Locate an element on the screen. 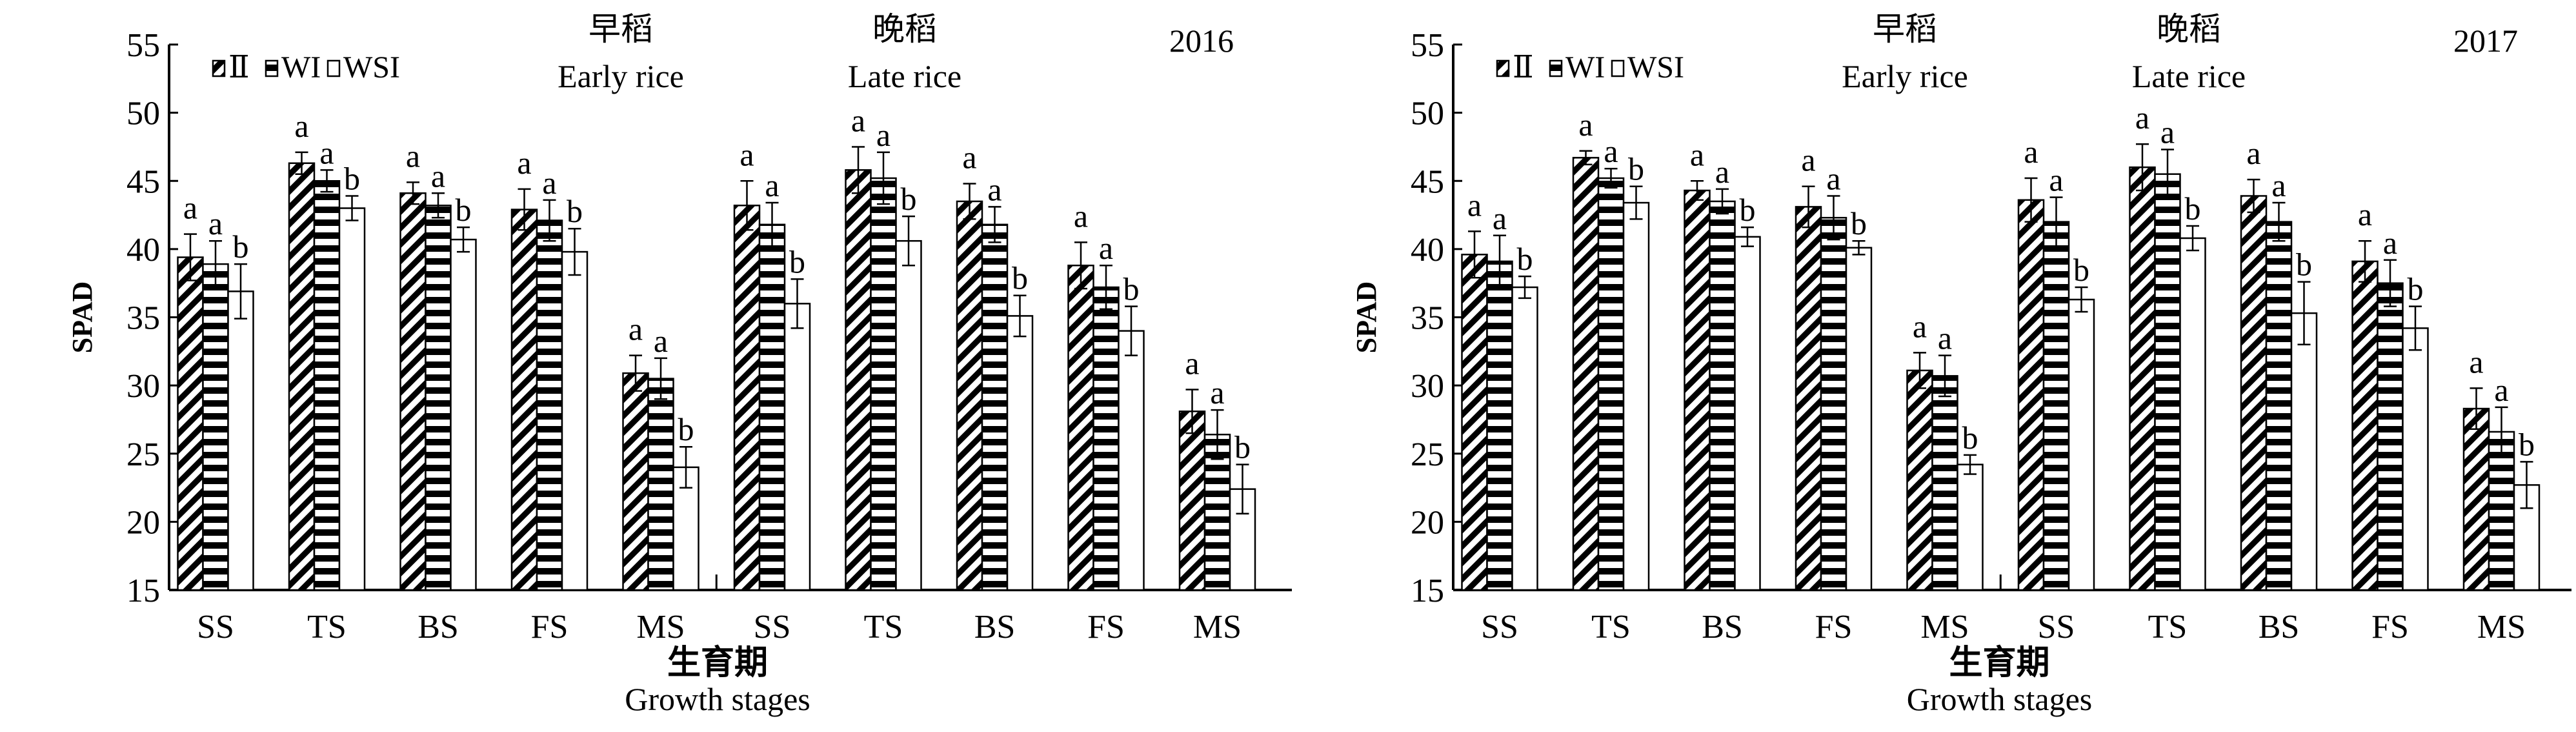 This screenshot has width=2576, height=732. year-label: 2017 is located at coordinates (2485, 41).